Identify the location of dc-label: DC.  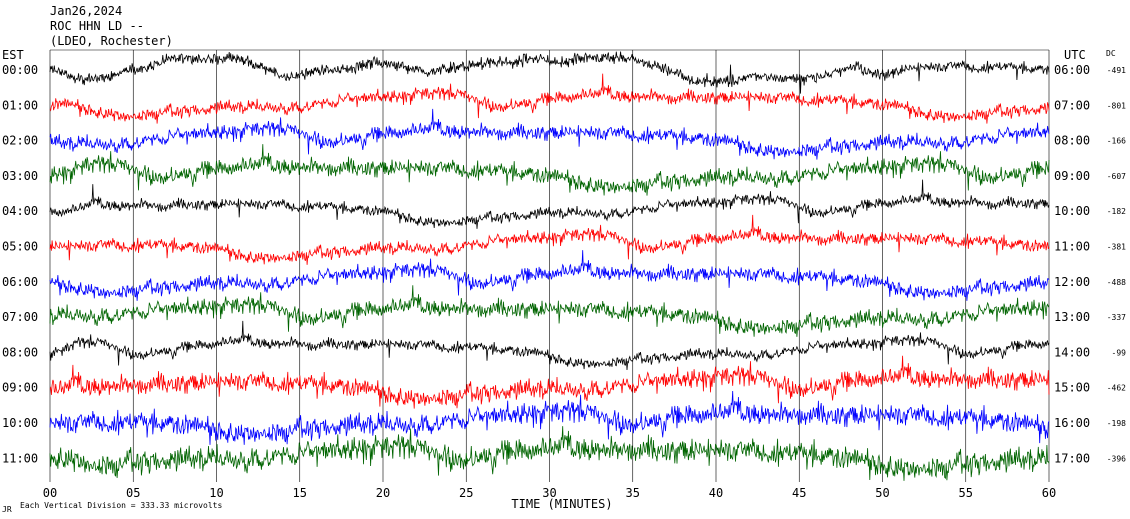
(1111, 53).